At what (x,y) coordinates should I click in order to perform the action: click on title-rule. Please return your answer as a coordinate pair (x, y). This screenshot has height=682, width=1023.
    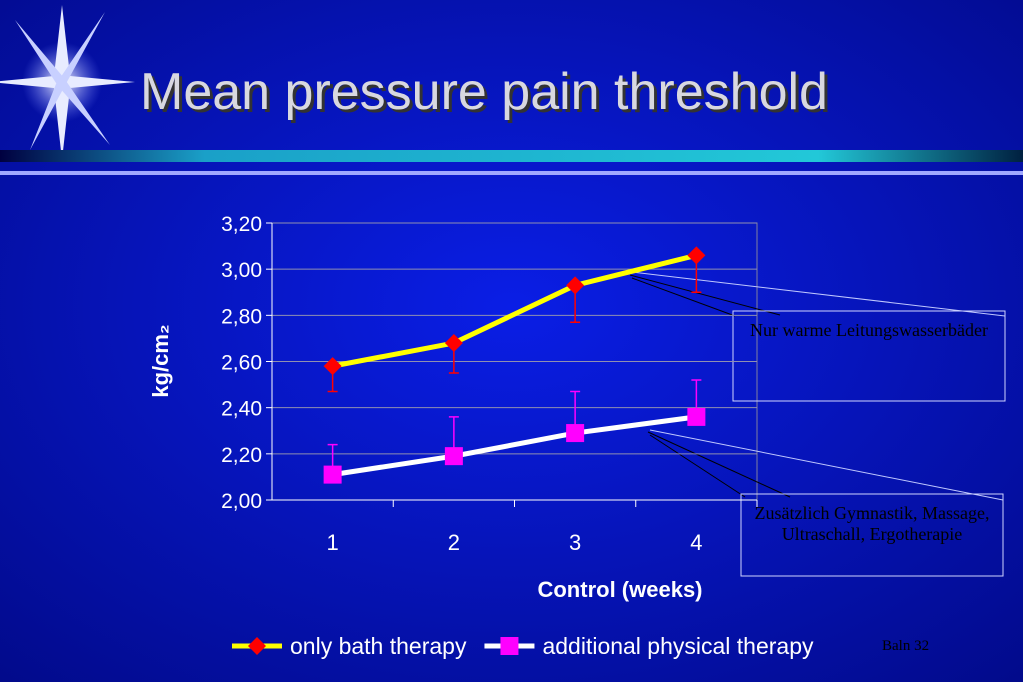
    Looking at the image, I should click on (511, 173).